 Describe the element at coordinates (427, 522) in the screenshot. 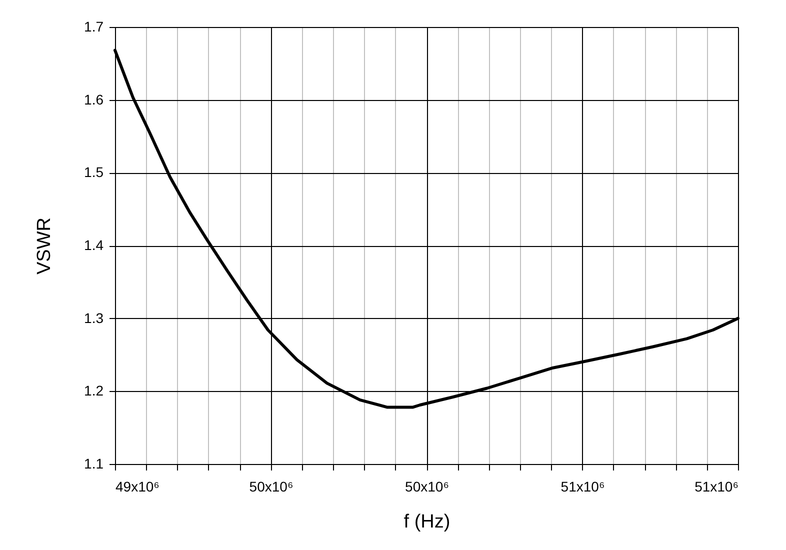

I see `x-axis-title: f (Hz)` at that location.